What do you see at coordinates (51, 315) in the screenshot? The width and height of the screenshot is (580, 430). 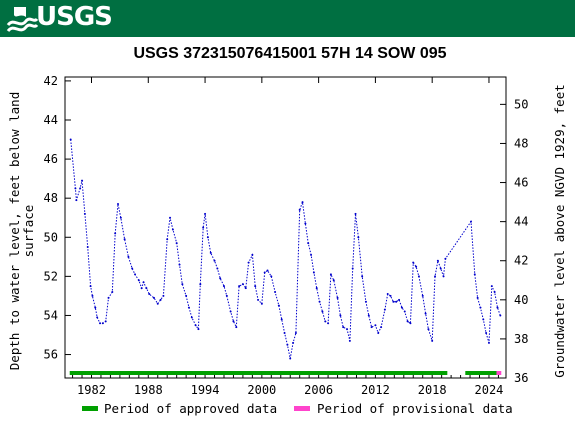 I see `left-tick-label: 54` at bounding box center [51, 315].